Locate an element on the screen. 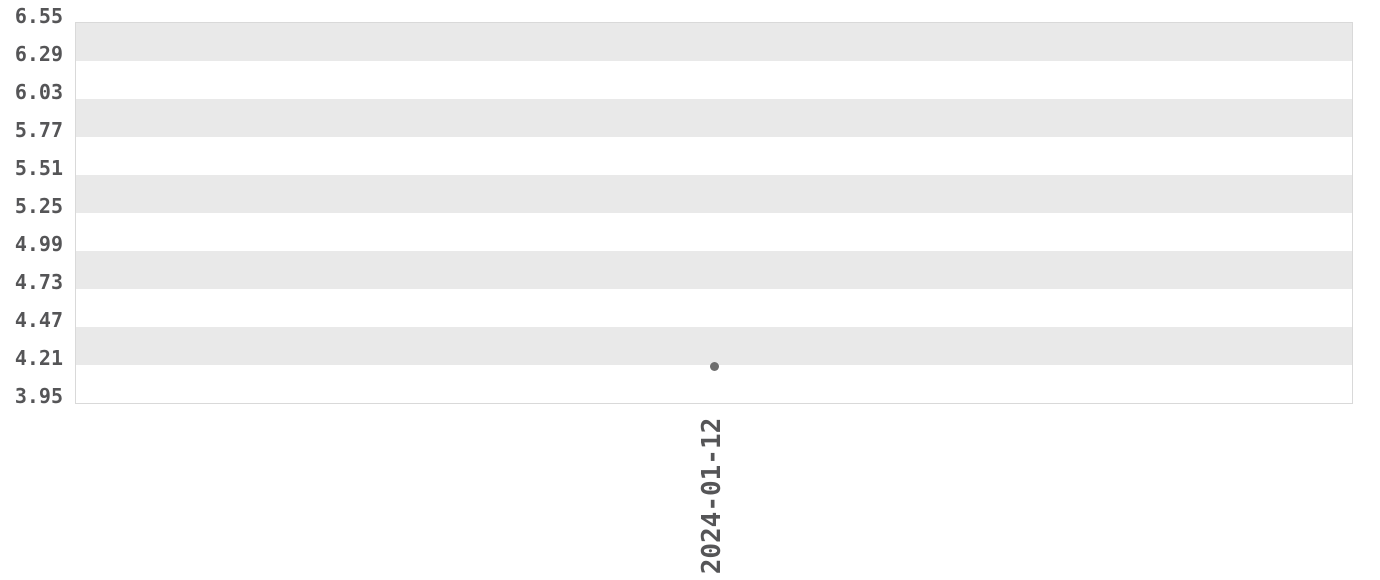 The width and height of the screenshot is (1380, 580). y-tick-label: 5.77 is located at coordinates (38, 130).